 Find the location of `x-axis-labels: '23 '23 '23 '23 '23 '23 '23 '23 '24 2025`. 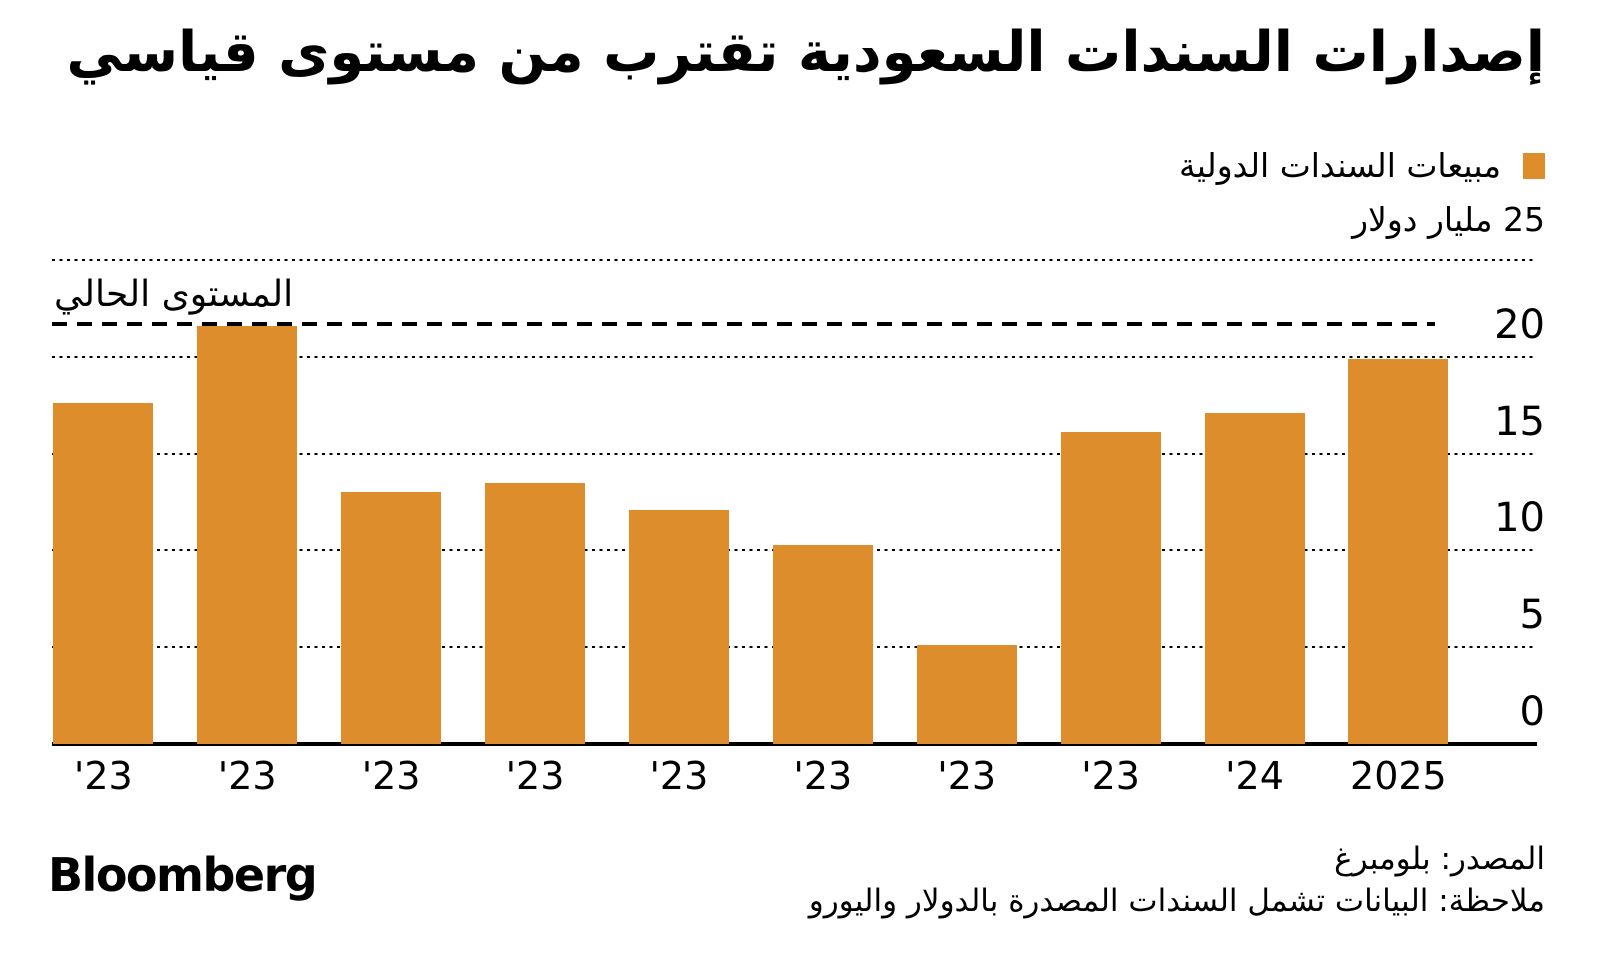

x-axis-labels: '23 '23 '23 '23 '23 '23 '23 '23 '24 2025 is located at coordinates (794, 780).